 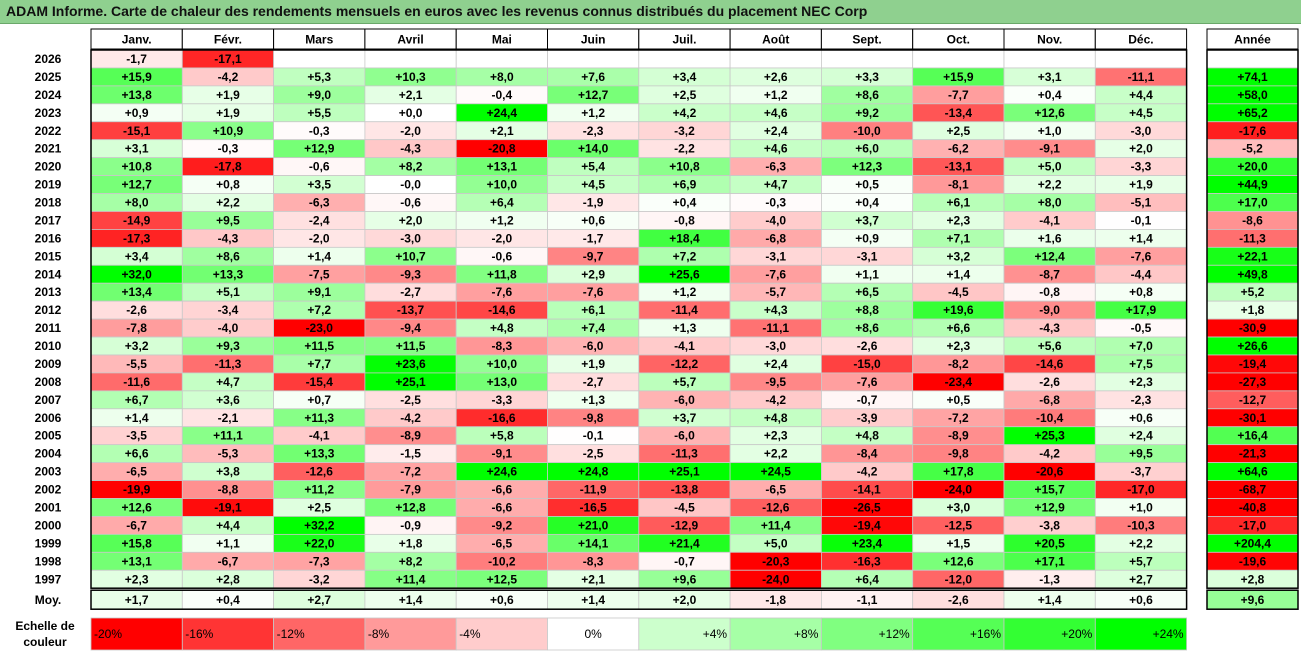 What do you see at coordinates (319, 149) in the screenshot?
I see `heat-cell-value: +12,9` at bounding box center [319, 149].